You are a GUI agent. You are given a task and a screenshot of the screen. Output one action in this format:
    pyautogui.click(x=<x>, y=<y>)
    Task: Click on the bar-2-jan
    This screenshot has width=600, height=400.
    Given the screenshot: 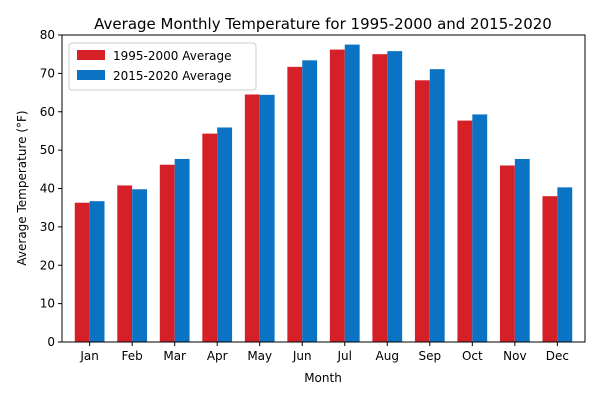 What is the action you would take?
    pyautogui.click(x=97, y=271)
    